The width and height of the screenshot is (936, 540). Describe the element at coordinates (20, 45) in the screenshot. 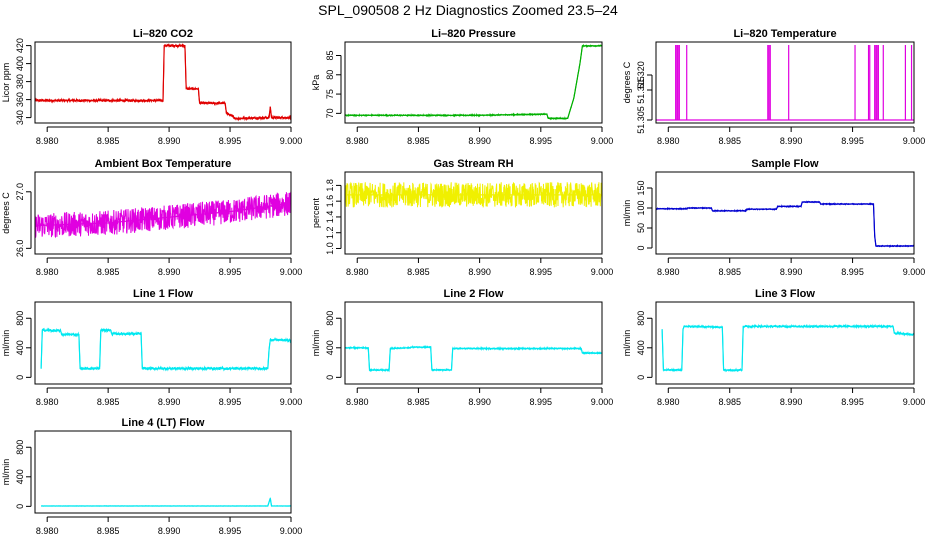

I see `y-tick-label: 420` at that location.